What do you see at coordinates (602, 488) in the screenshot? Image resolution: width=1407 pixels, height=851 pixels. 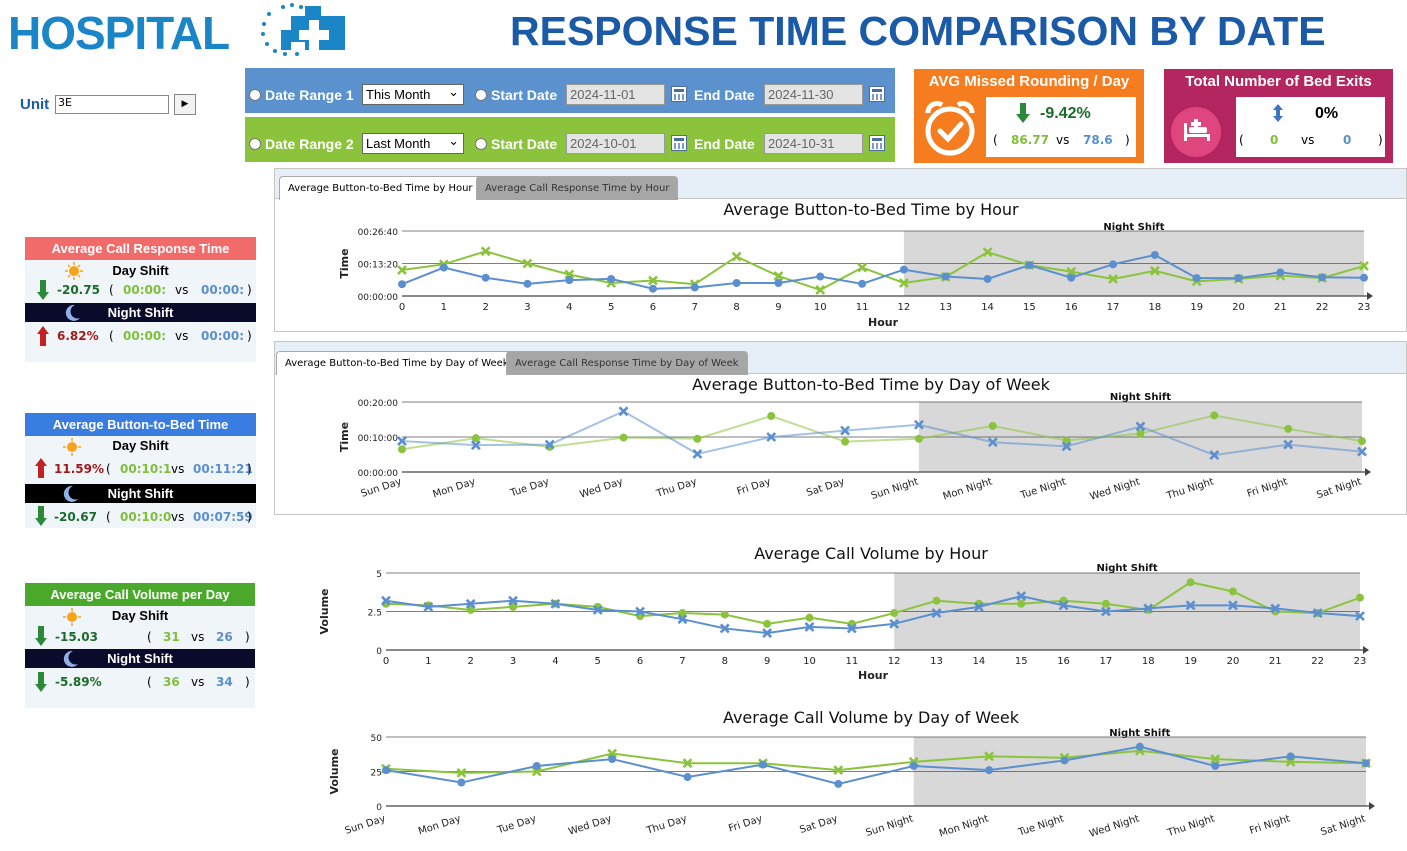 I see `x-tick-label: Wed Day` at bounding box center [602, 488].